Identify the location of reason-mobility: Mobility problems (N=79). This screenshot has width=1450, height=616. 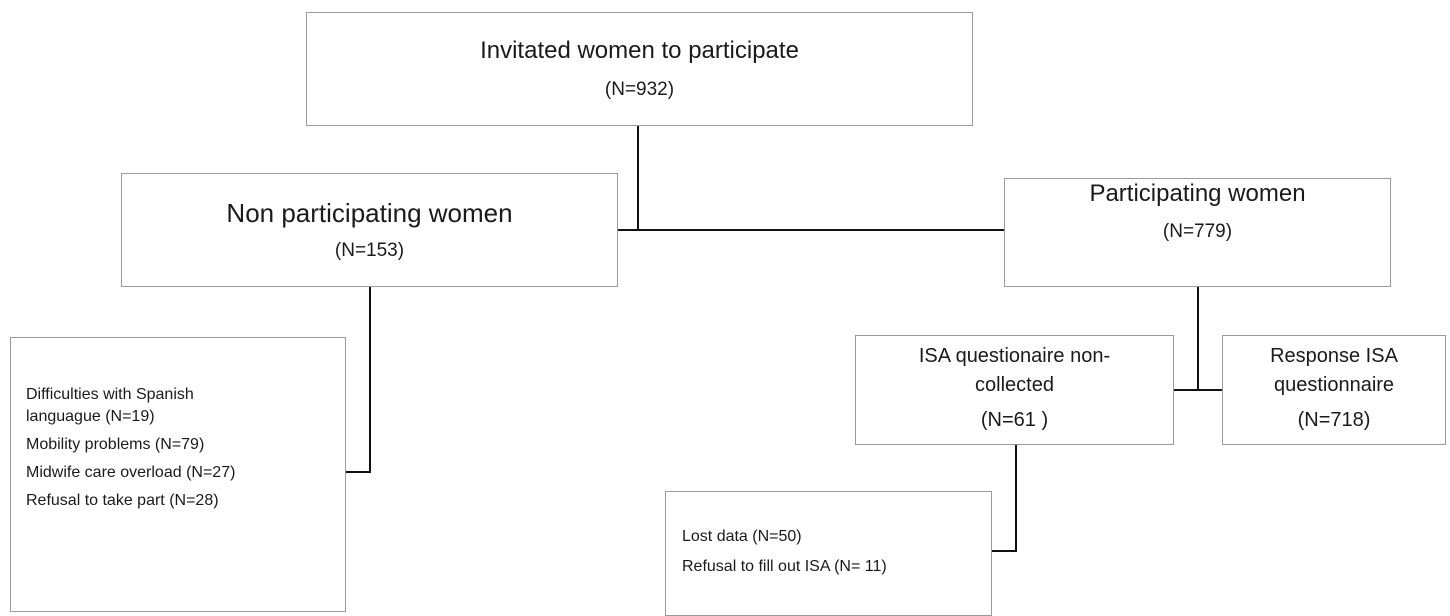
(115, 444).